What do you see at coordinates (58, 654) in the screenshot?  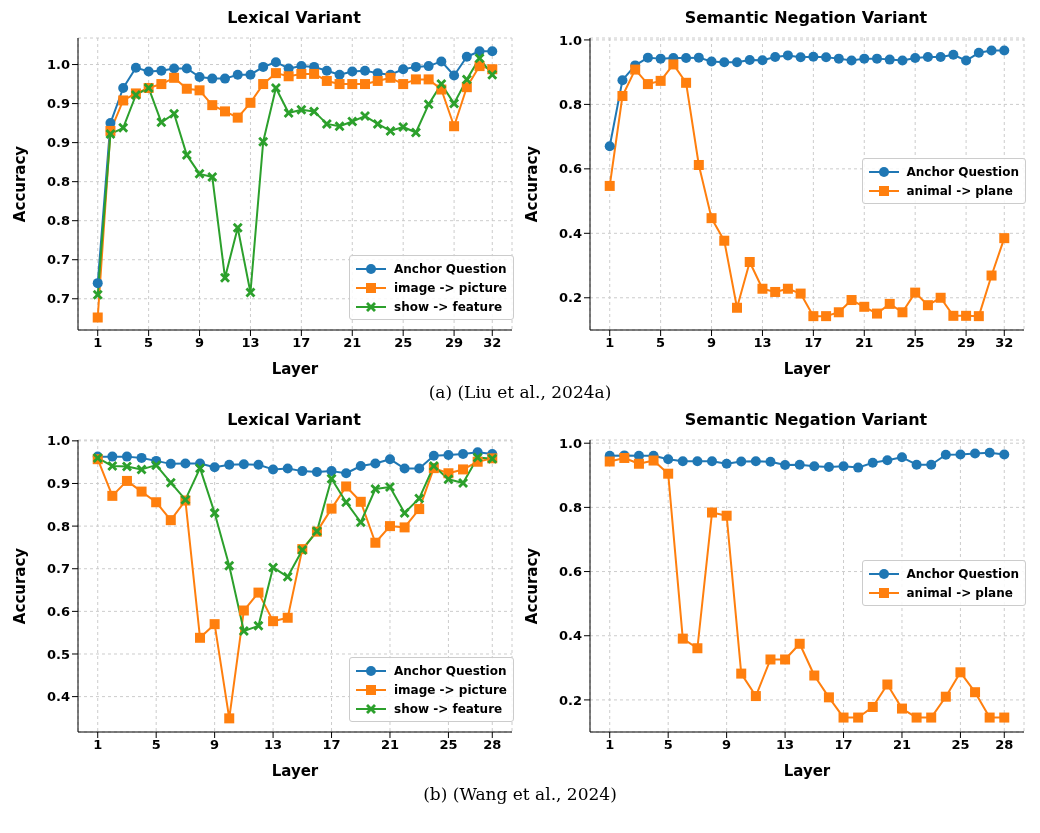 I see `y-tick-label: 0.5` at bounding box center [58, 654].